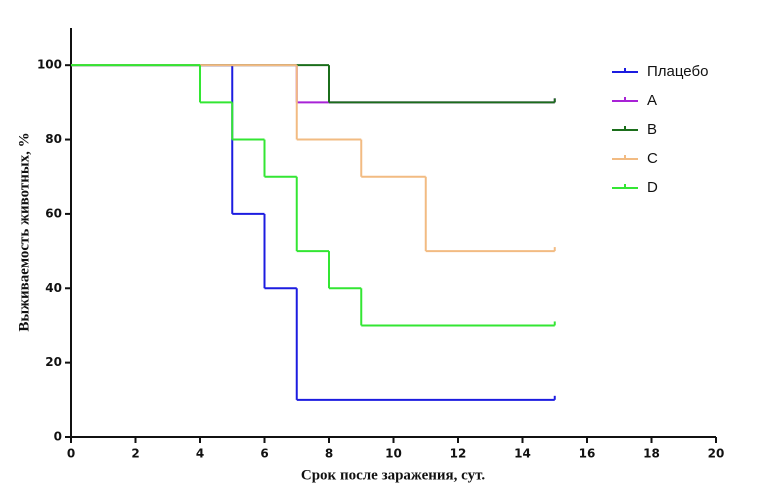 The width and height of the screenshot is (762, 500). Describe the element at coordinates (329, 454) in the screenshot. I see `x-tick-label: 8` at that location.